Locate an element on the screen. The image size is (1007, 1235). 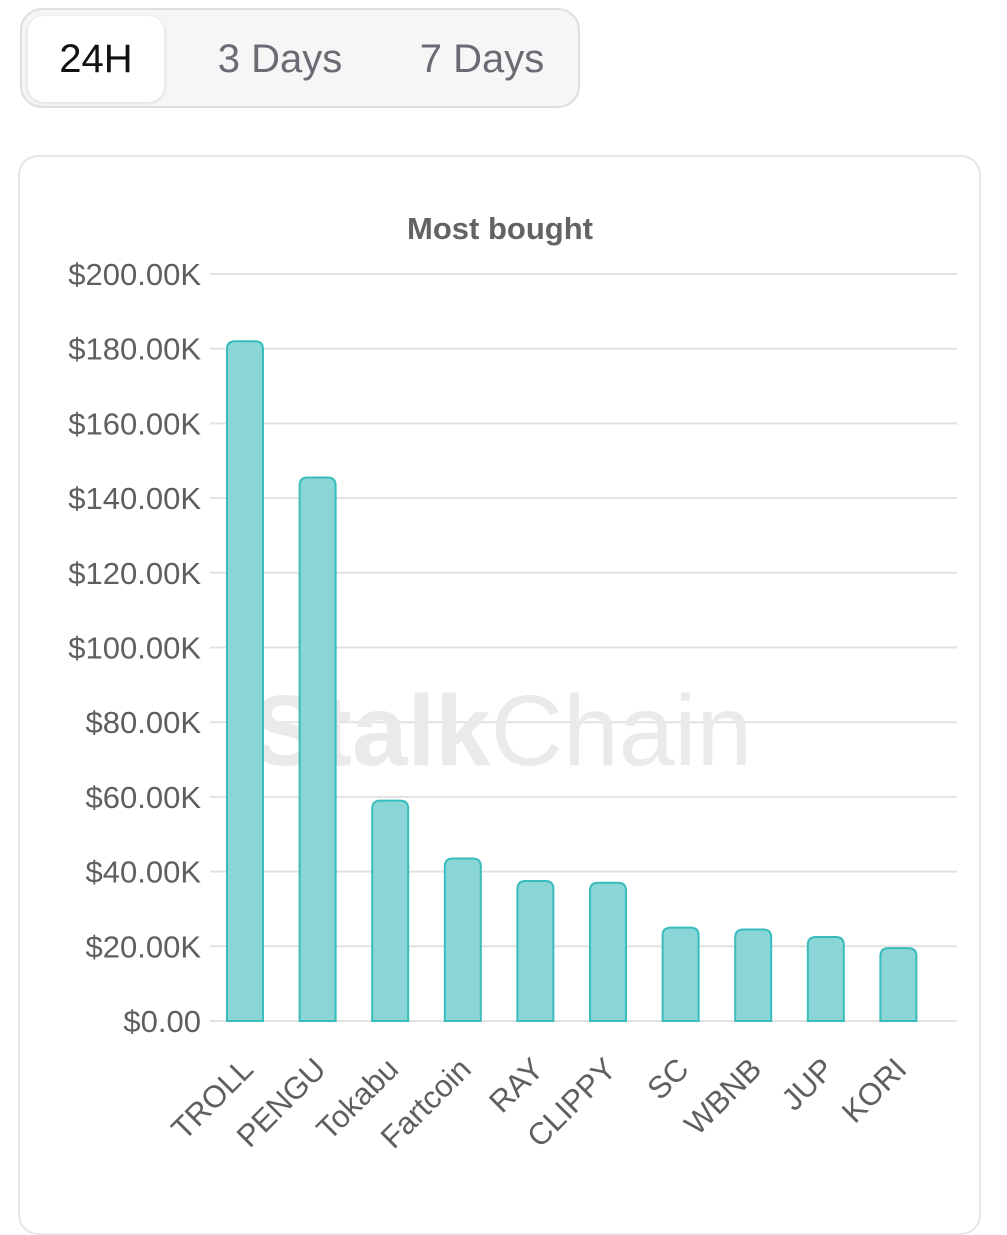
bar-troll is located at coordinates (245, 681).